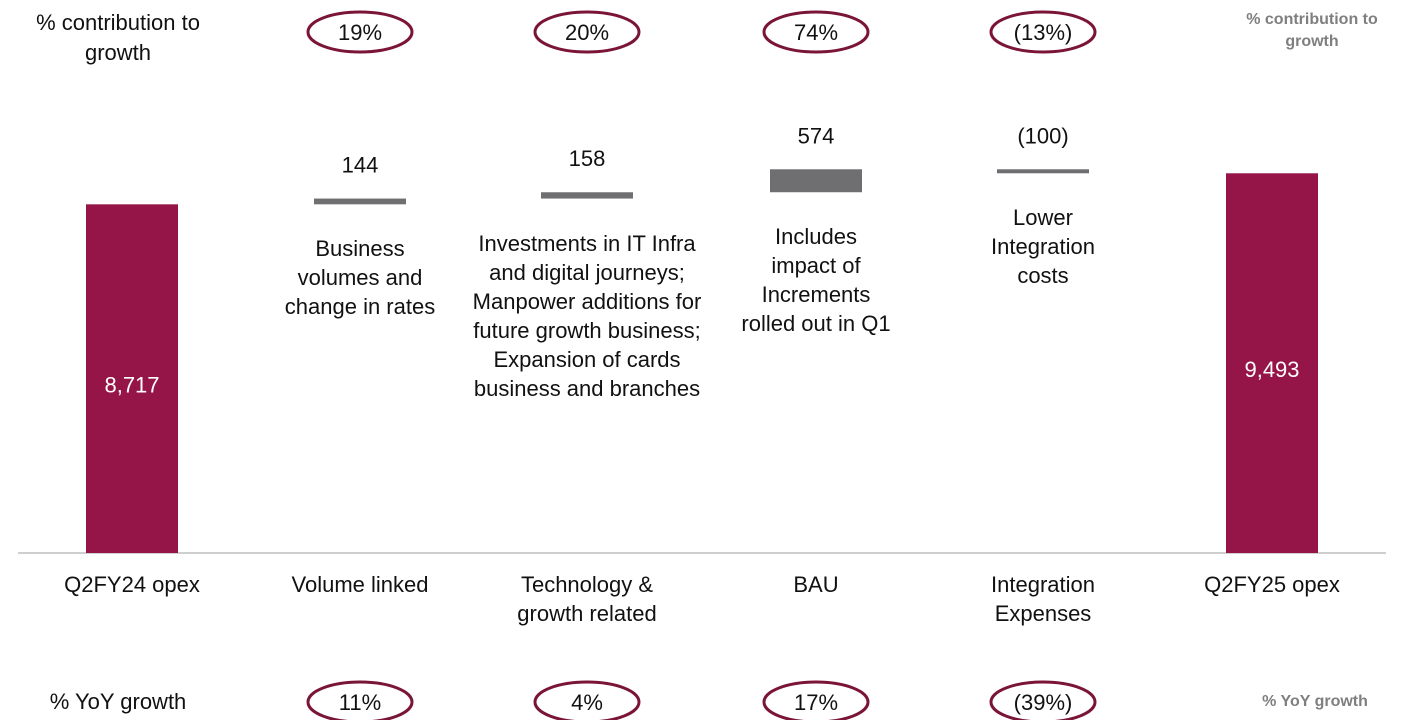 The height and width of the screenshot is (720, 1414). I want to click on yoy-label-right: % YoY growth, so click(1315, 701).